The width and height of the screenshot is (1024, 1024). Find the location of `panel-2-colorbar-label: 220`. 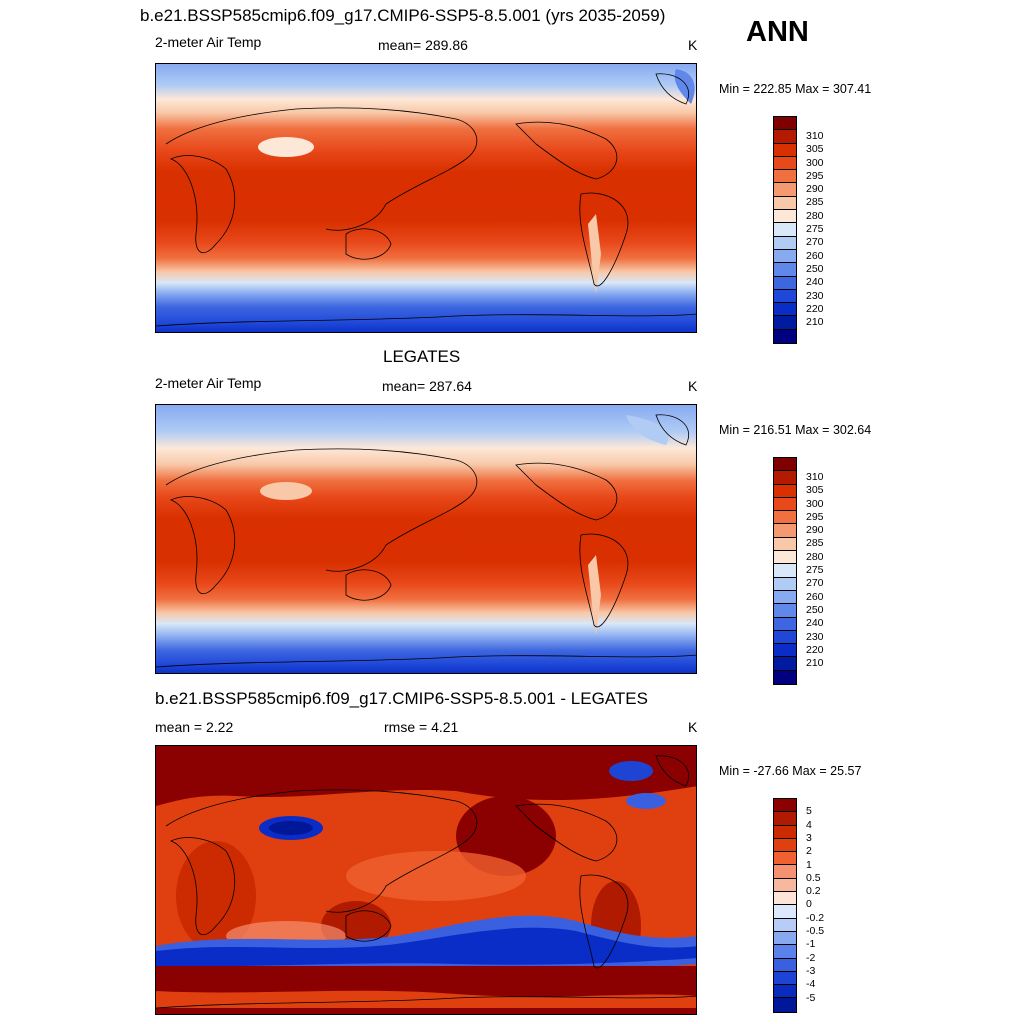

panel-2-colorbar-label: 220 is located at coordinates (815, 649).